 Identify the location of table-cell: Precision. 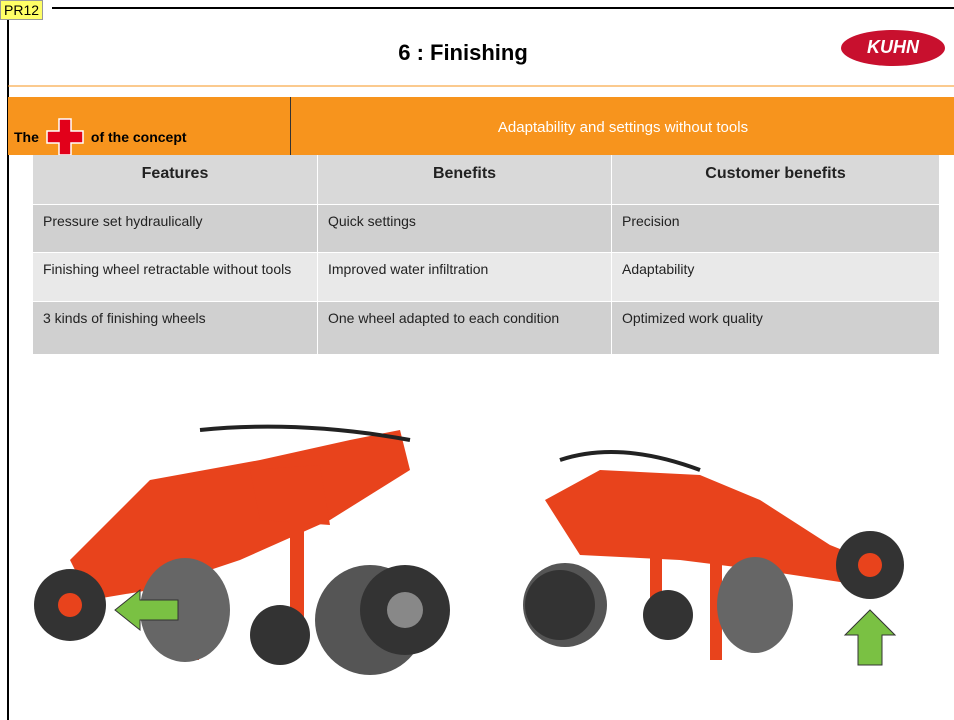
(776, 228).